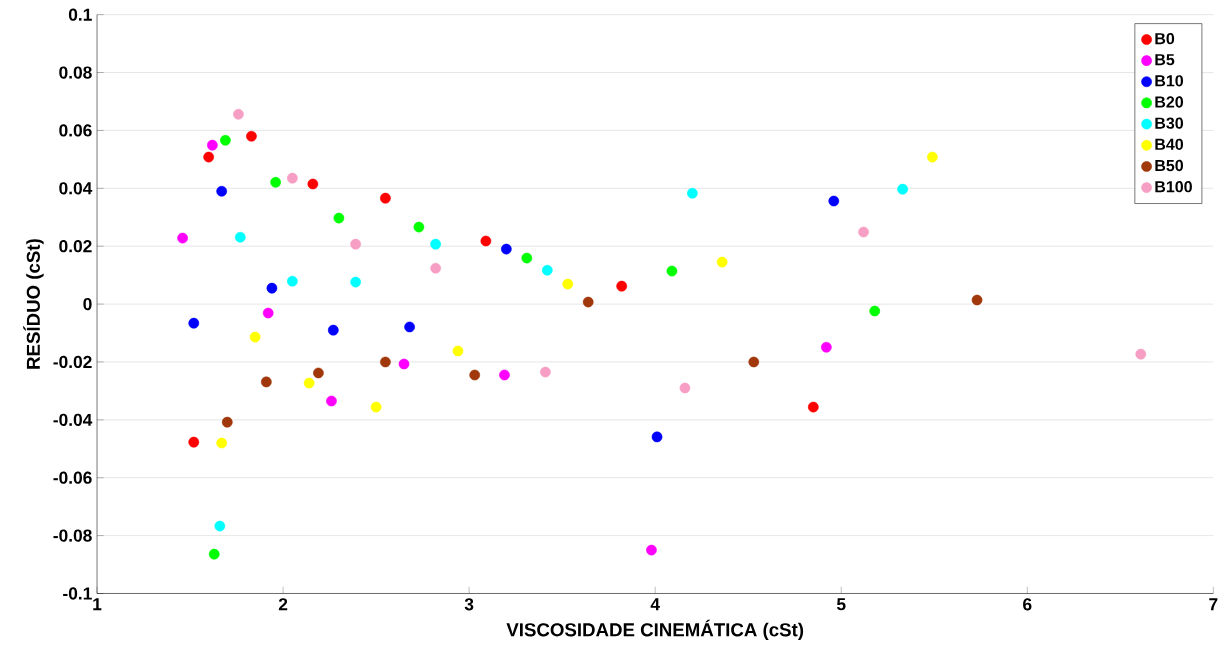  What do you see at coordinates (1169, 123) in the screenshot?
I see `legend-label: B30` at bounding box center [1169, 123].